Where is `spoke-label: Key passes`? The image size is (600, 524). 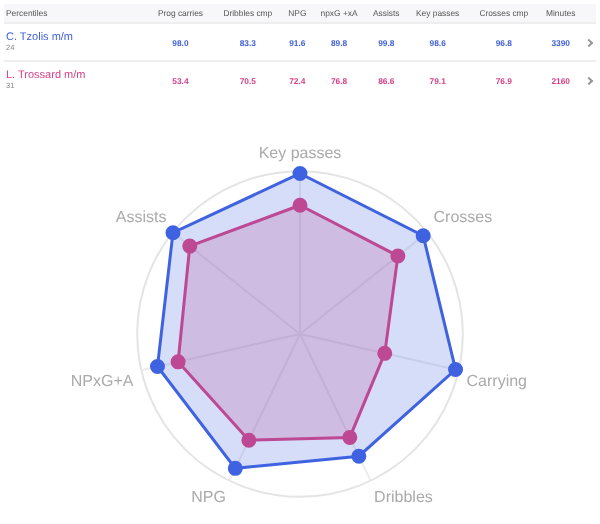 spoke-label: Key passes is located at coordinates (300, 153).